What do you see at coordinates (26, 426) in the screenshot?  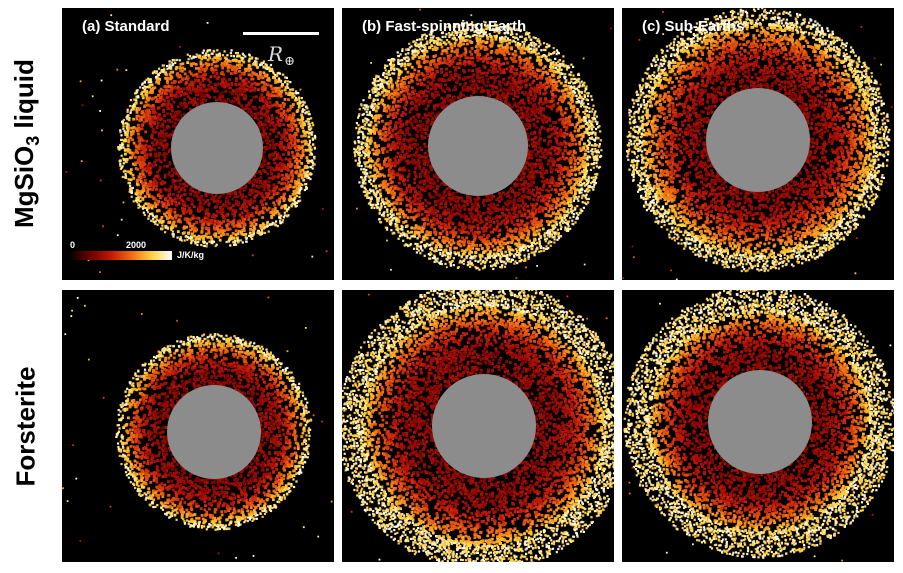 I see `row-label-forsterite: Forsterite` at bounding box center [26, 426].